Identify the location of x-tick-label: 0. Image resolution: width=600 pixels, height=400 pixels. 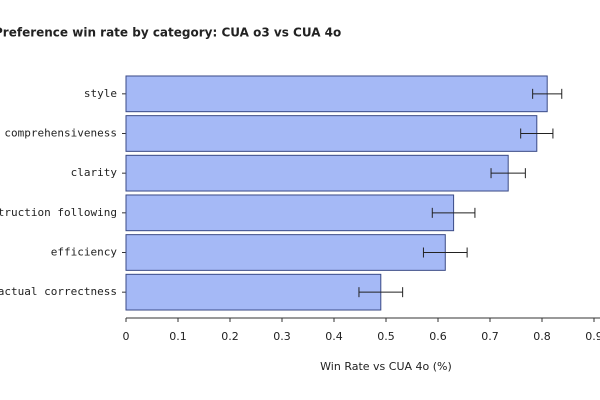
(126, 336).